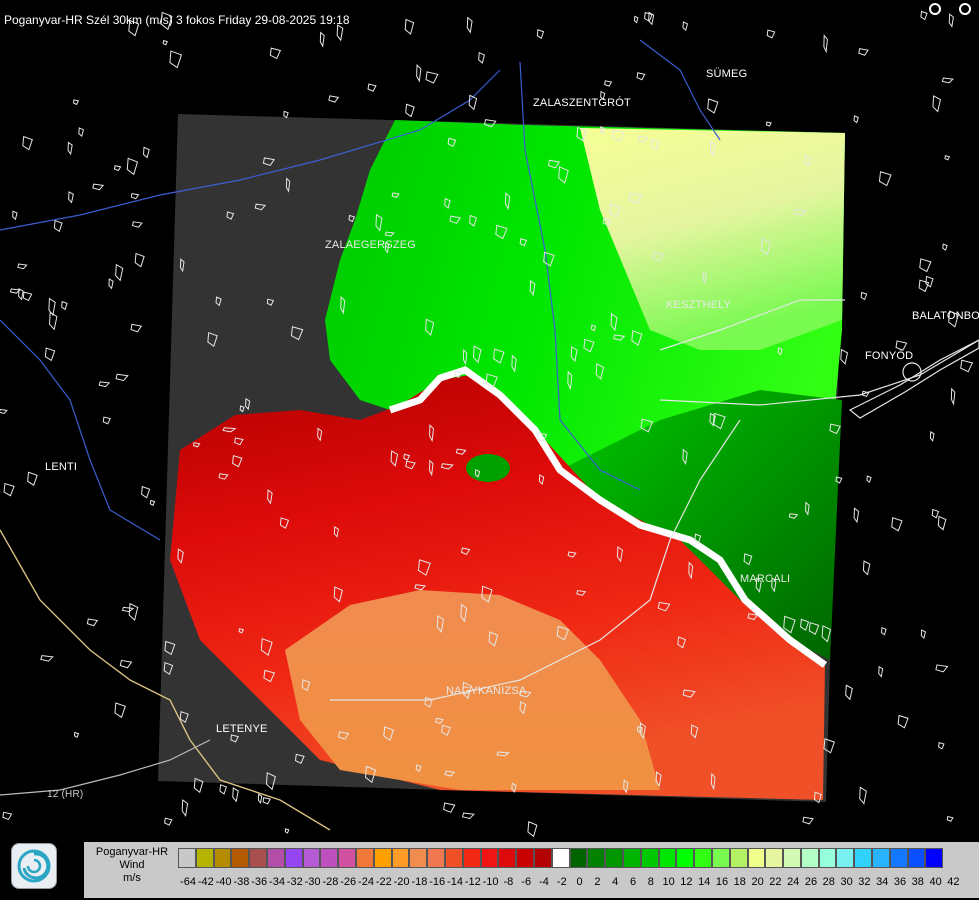 Image resolution: width=979 pixels, height=900 pixels. I want to click on city-label-letenye: LETENYE, so click(242, 729).